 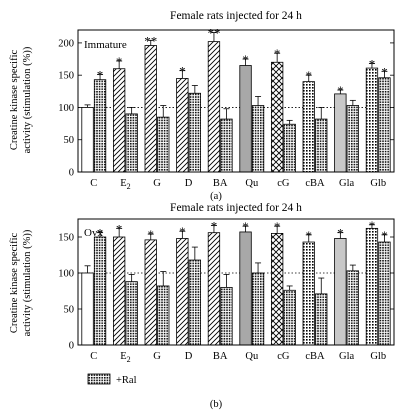 What do you see at coordinates (189, 183) in the screenshot?
I see `category-label-main: D` at bounding box center [189, 183].